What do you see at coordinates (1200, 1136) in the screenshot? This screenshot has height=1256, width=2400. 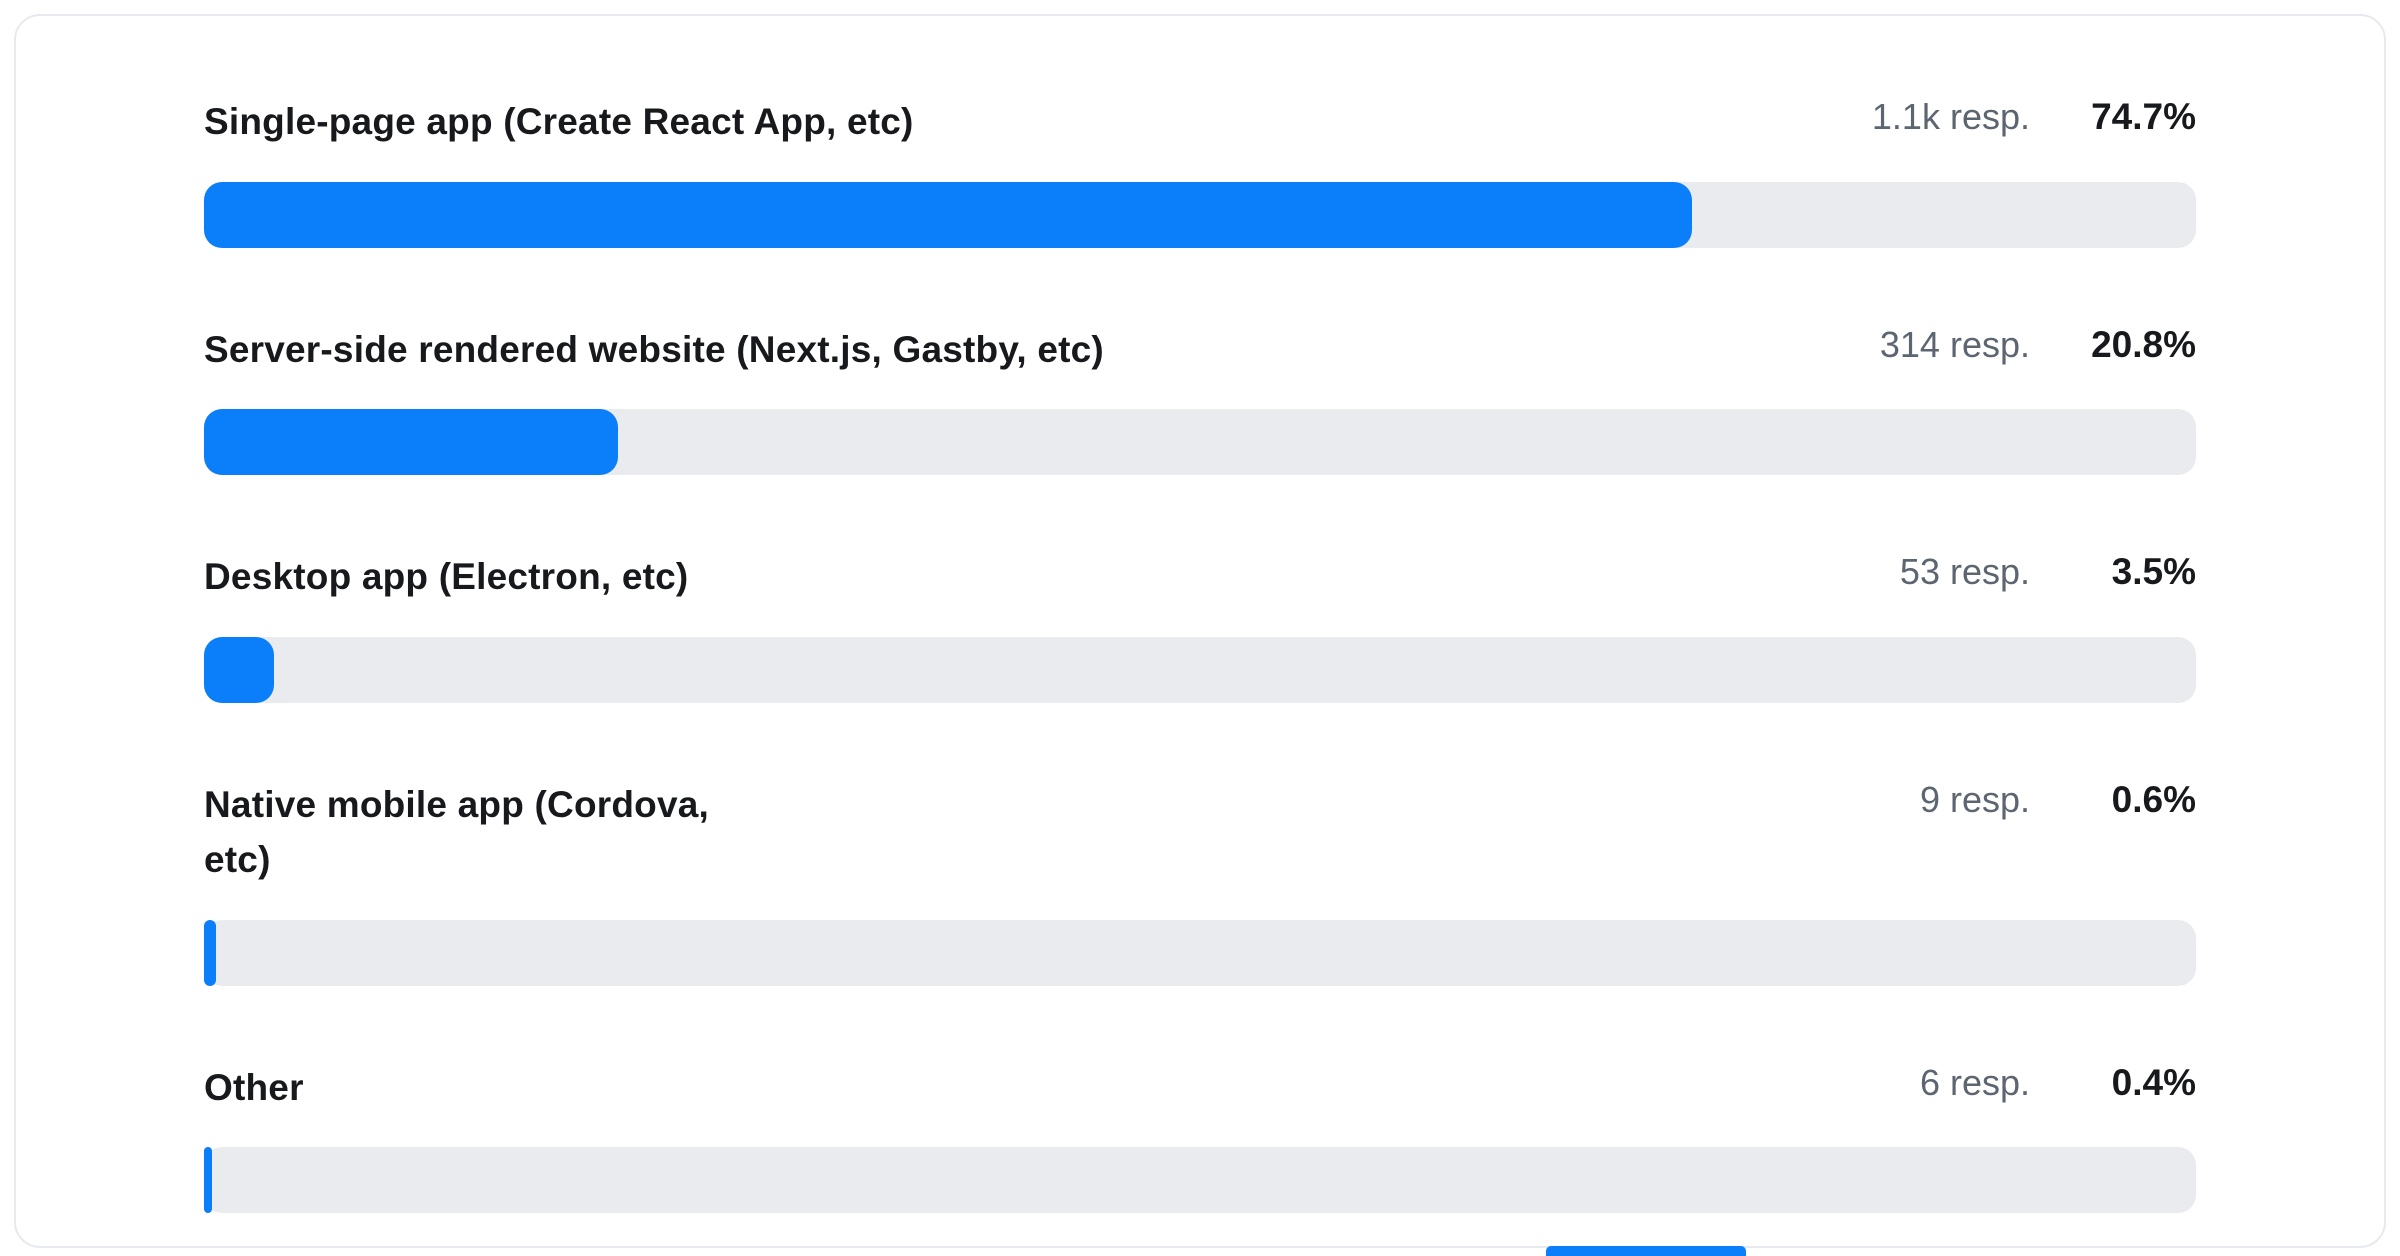 I see `poll-option-row: Other 6 resp. 0.4%` at bounding box center [1200, 1136].